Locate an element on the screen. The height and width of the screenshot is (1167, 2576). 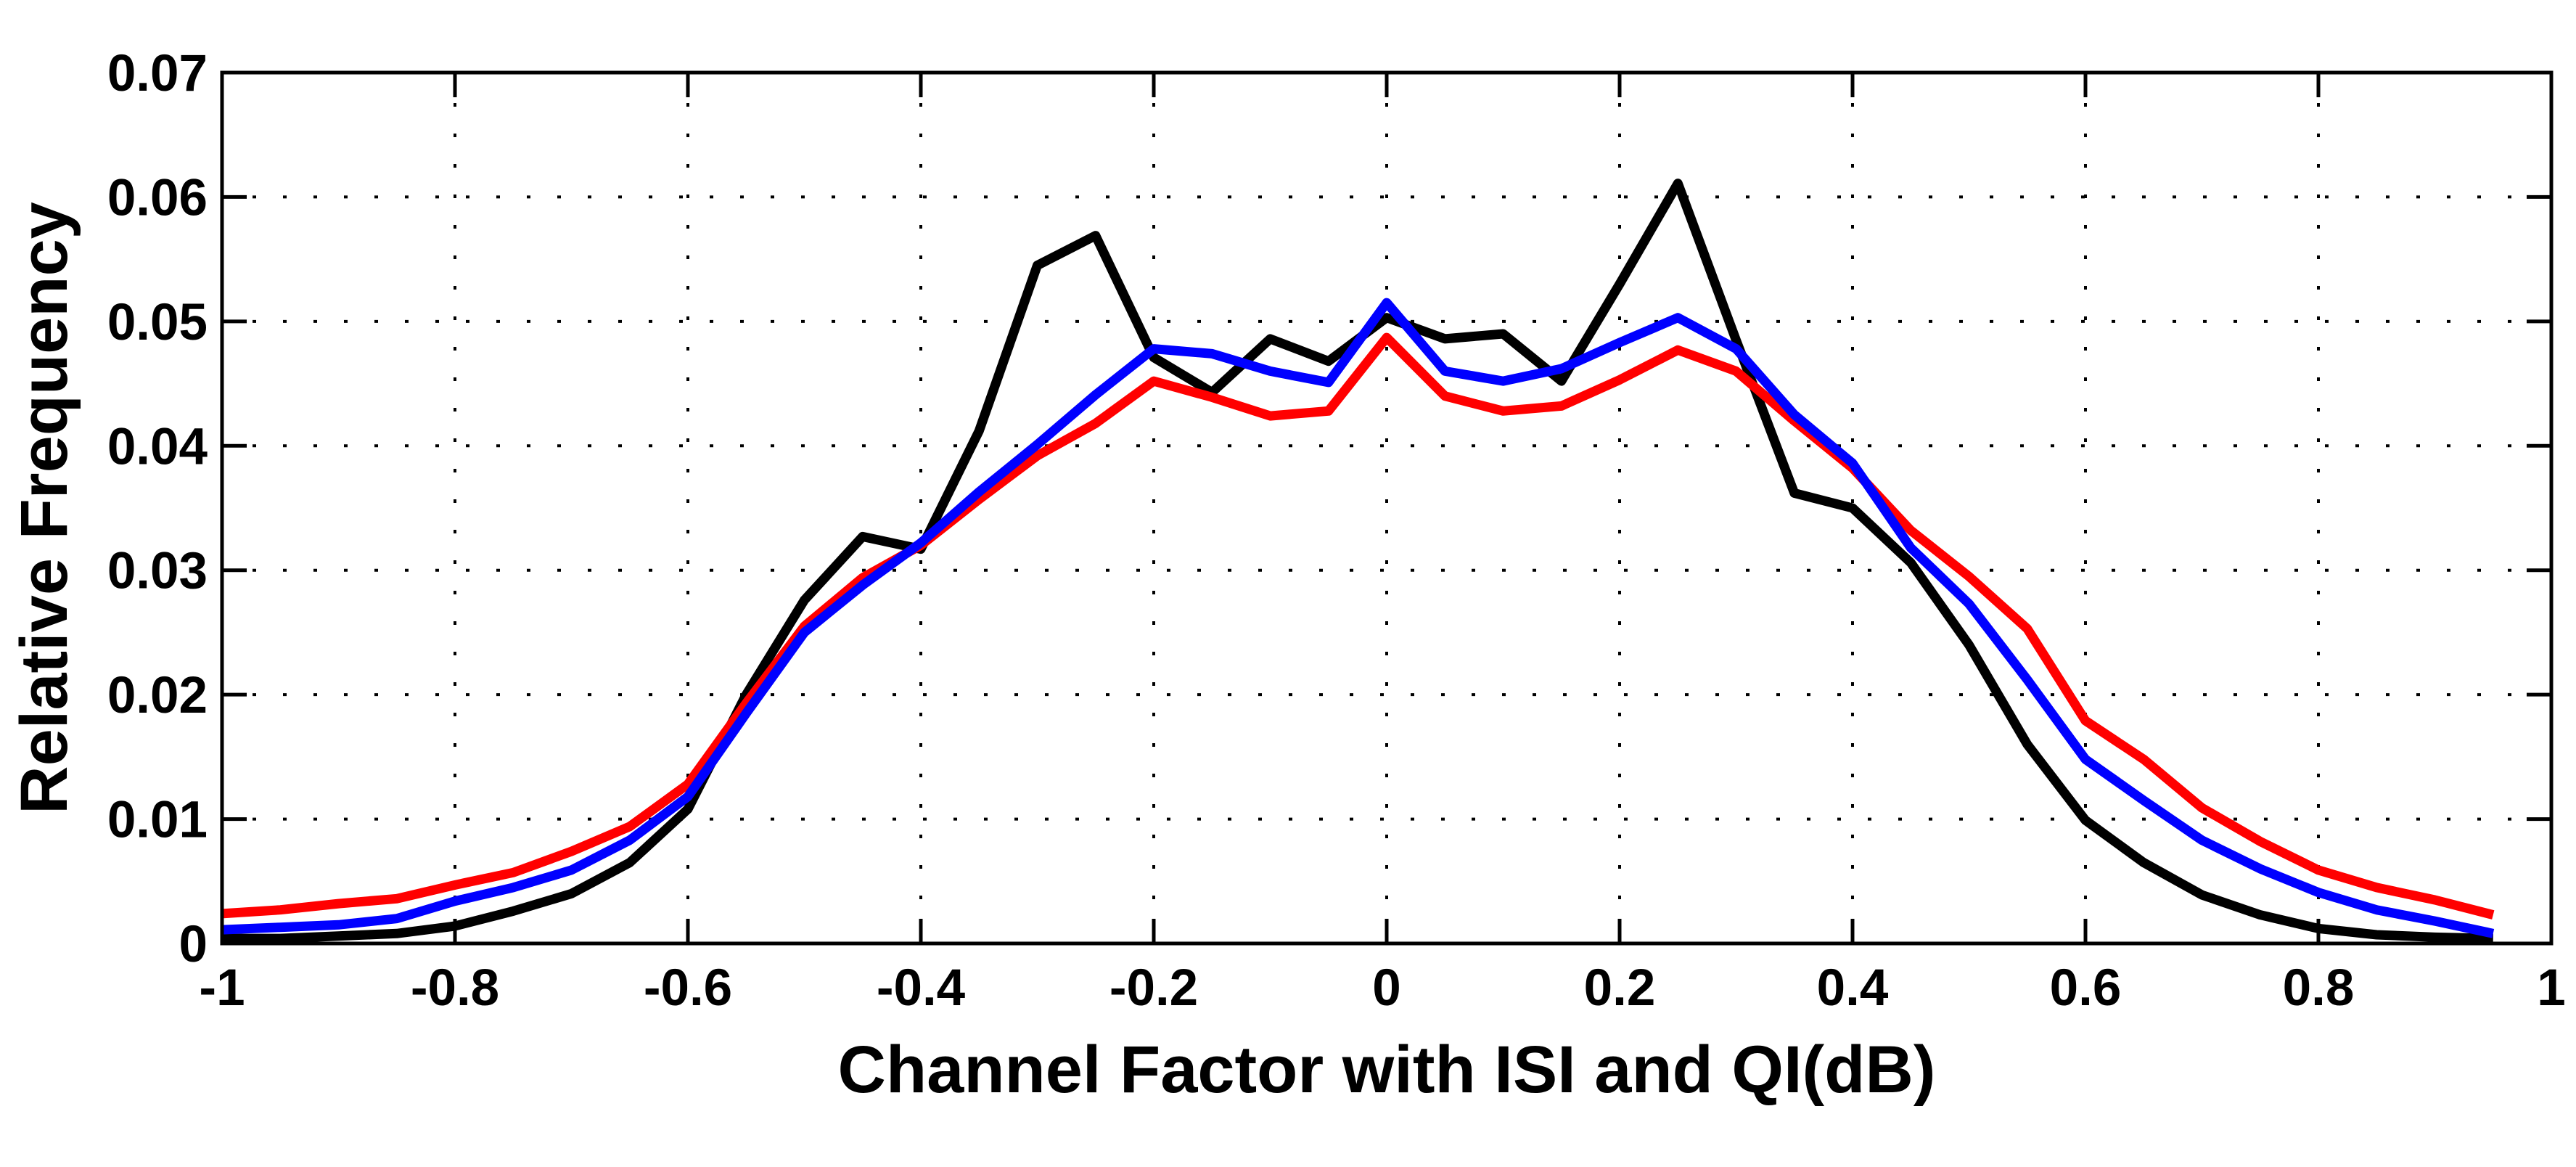
y-tick-label: 0.07 is located at coordinates (157, 73).